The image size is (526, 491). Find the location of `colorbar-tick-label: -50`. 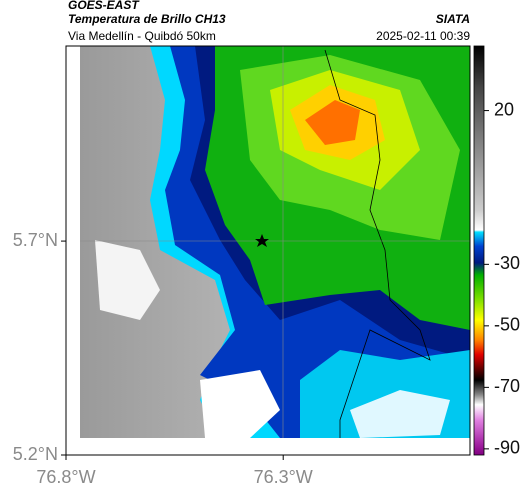

colorbar-tick-label: -50 is located at coordinates (507, 325).